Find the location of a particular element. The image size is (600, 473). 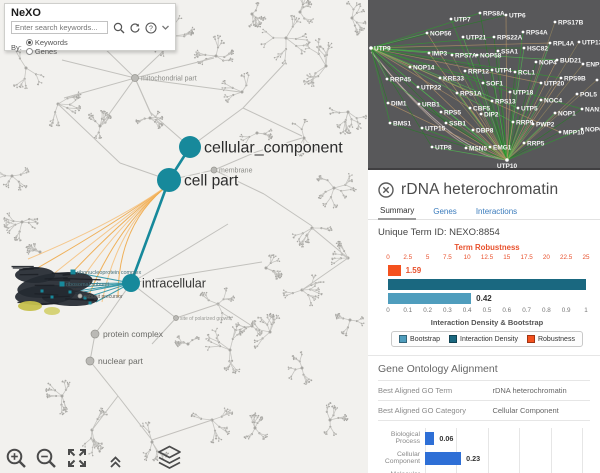

search-icon is located at coordinates (119, 28).